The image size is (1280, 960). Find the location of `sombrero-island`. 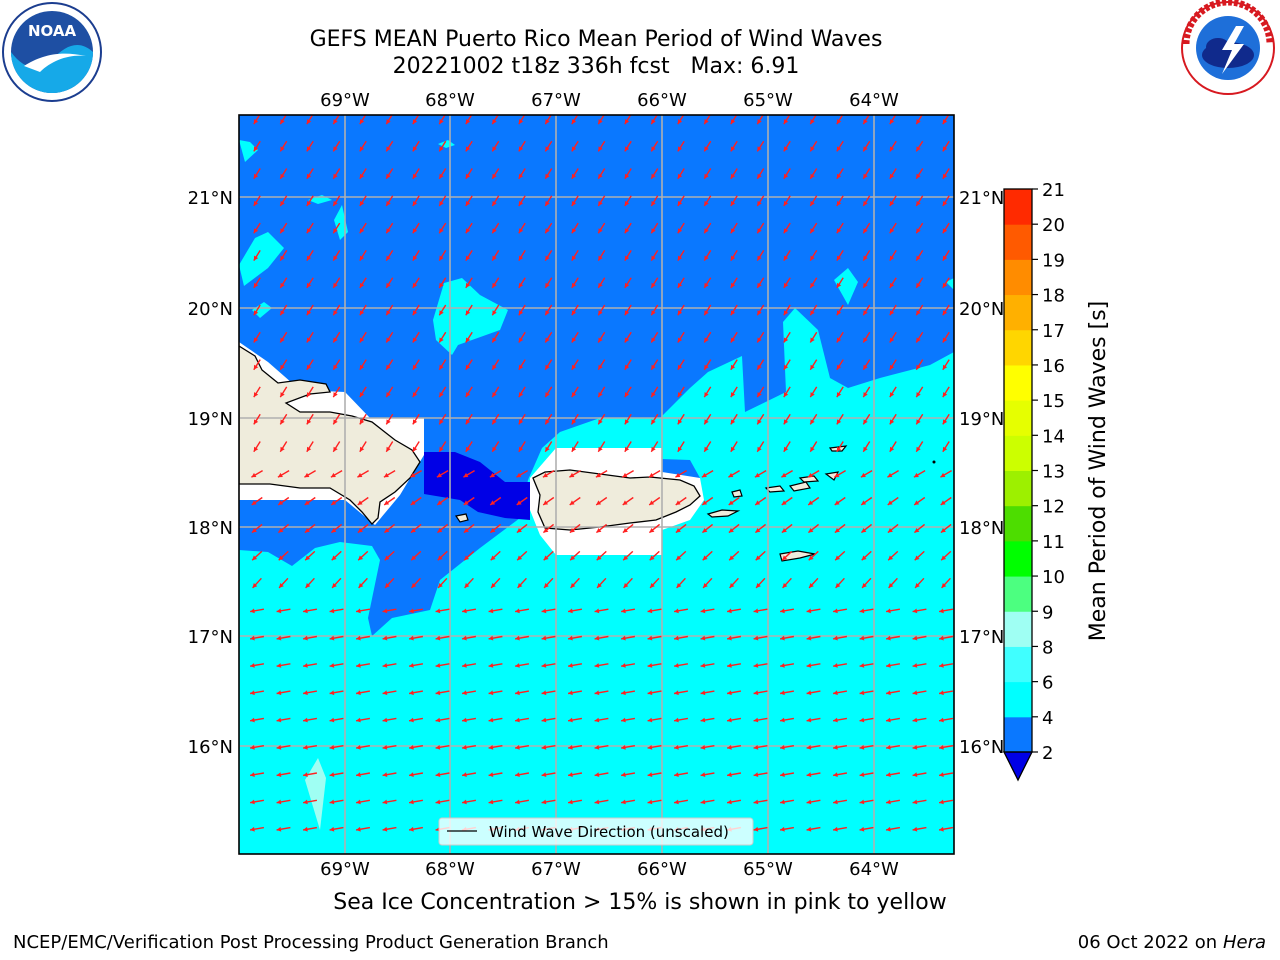

sombrero-island is located at coordinates (934, 462).